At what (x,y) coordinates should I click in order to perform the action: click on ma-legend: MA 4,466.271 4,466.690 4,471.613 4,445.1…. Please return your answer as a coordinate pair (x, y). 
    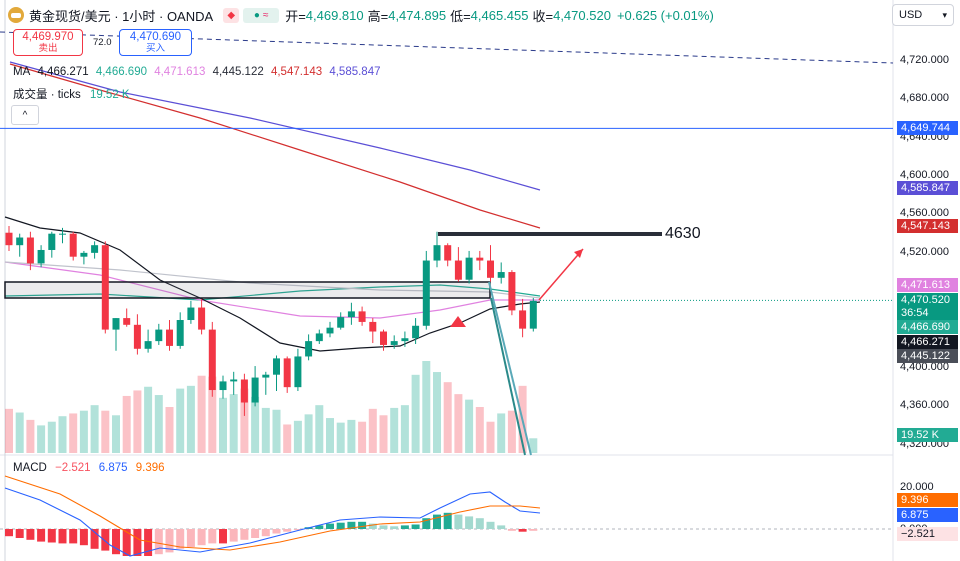
    Looking at the image, I should click on (199, 72).